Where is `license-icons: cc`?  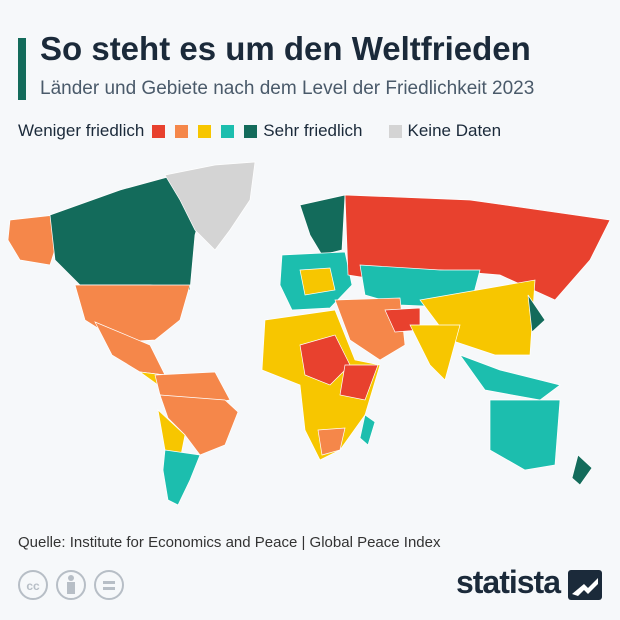 license-icons: cc is located at coordinates (71, 585).